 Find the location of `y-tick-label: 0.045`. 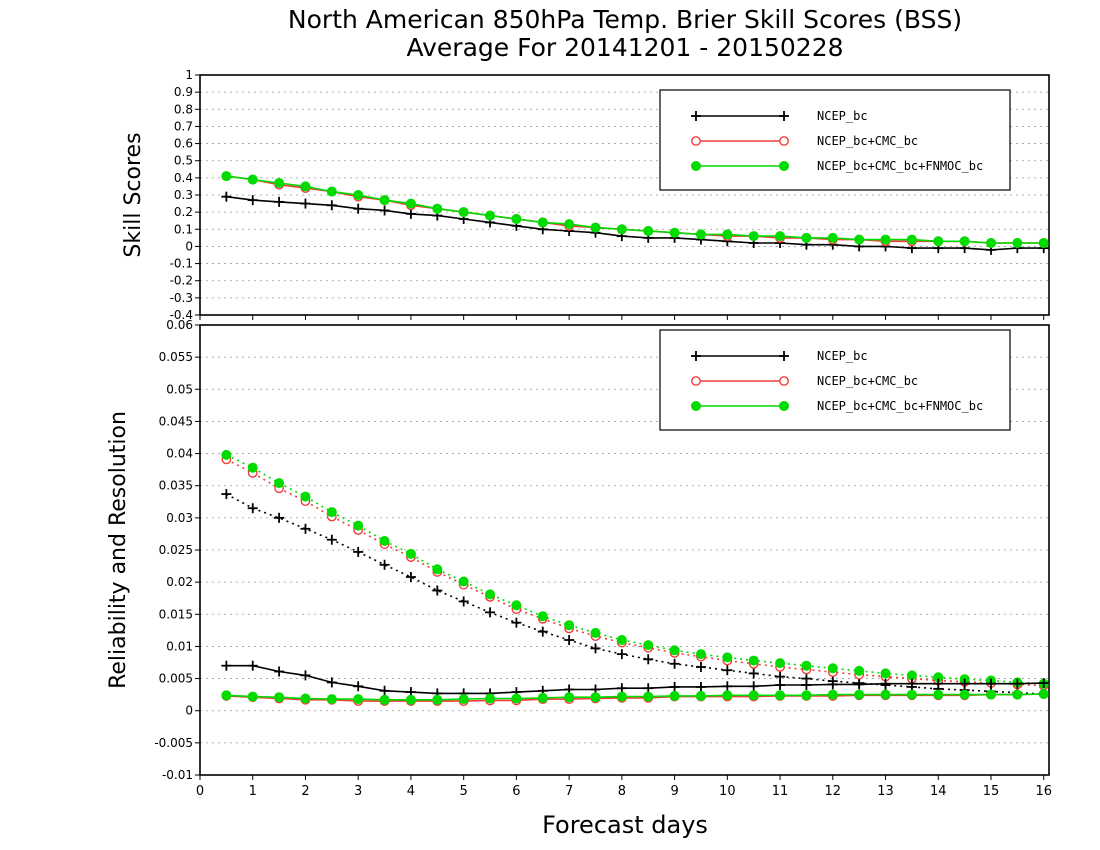

y-tick-label: 0.045 is located at coordinates (176, 421).